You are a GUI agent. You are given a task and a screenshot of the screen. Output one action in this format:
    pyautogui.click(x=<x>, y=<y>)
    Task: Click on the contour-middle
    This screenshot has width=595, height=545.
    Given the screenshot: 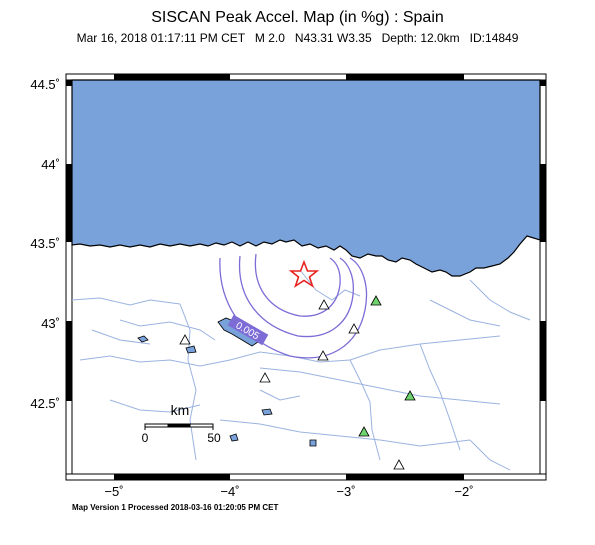 What is the action you would take?
    pyautogui.click(x=296, y=296)
    